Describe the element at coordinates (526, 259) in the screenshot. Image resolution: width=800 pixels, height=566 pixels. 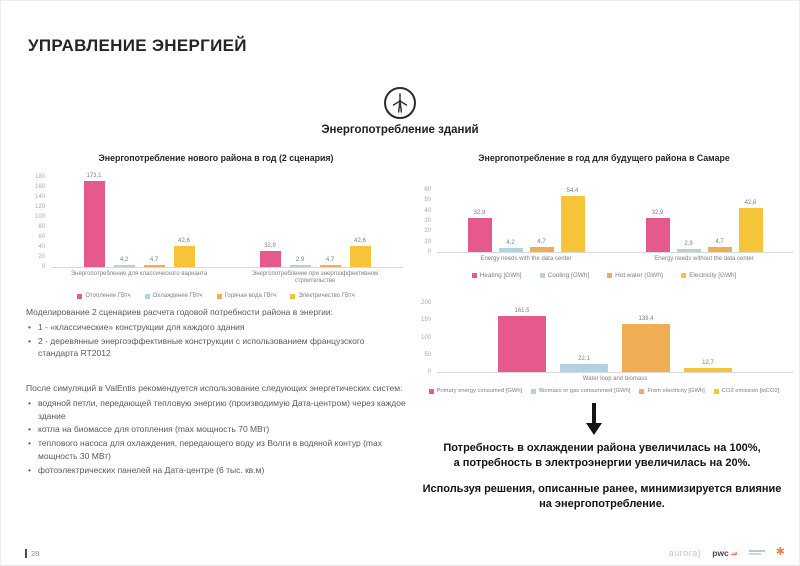
I see `category-label: Energy needs with the data center` at that location.